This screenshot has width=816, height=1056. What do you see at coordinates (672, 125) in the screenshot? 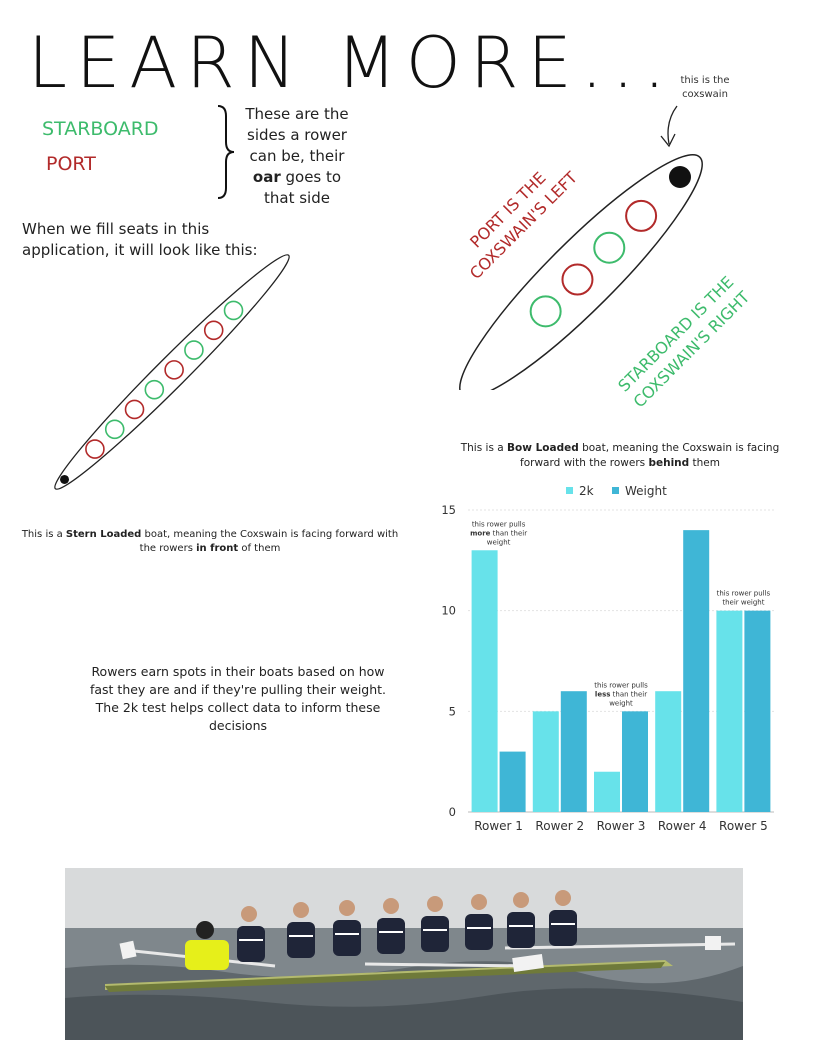
I see `arrow-icon` at bounding box center [672, 125].